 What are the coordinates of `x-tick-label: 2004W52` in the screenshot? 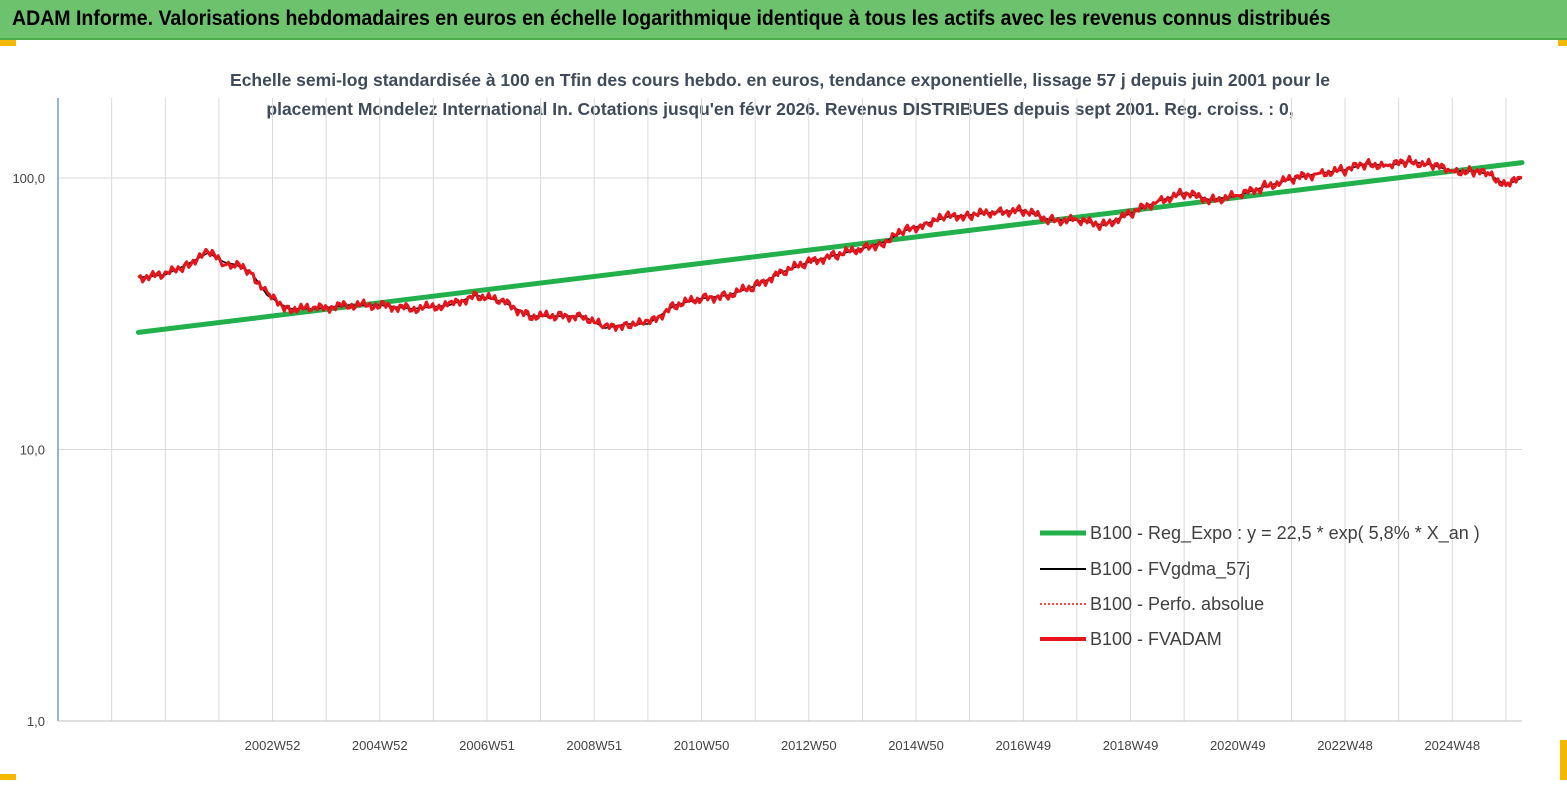 It's located at (380, 745).